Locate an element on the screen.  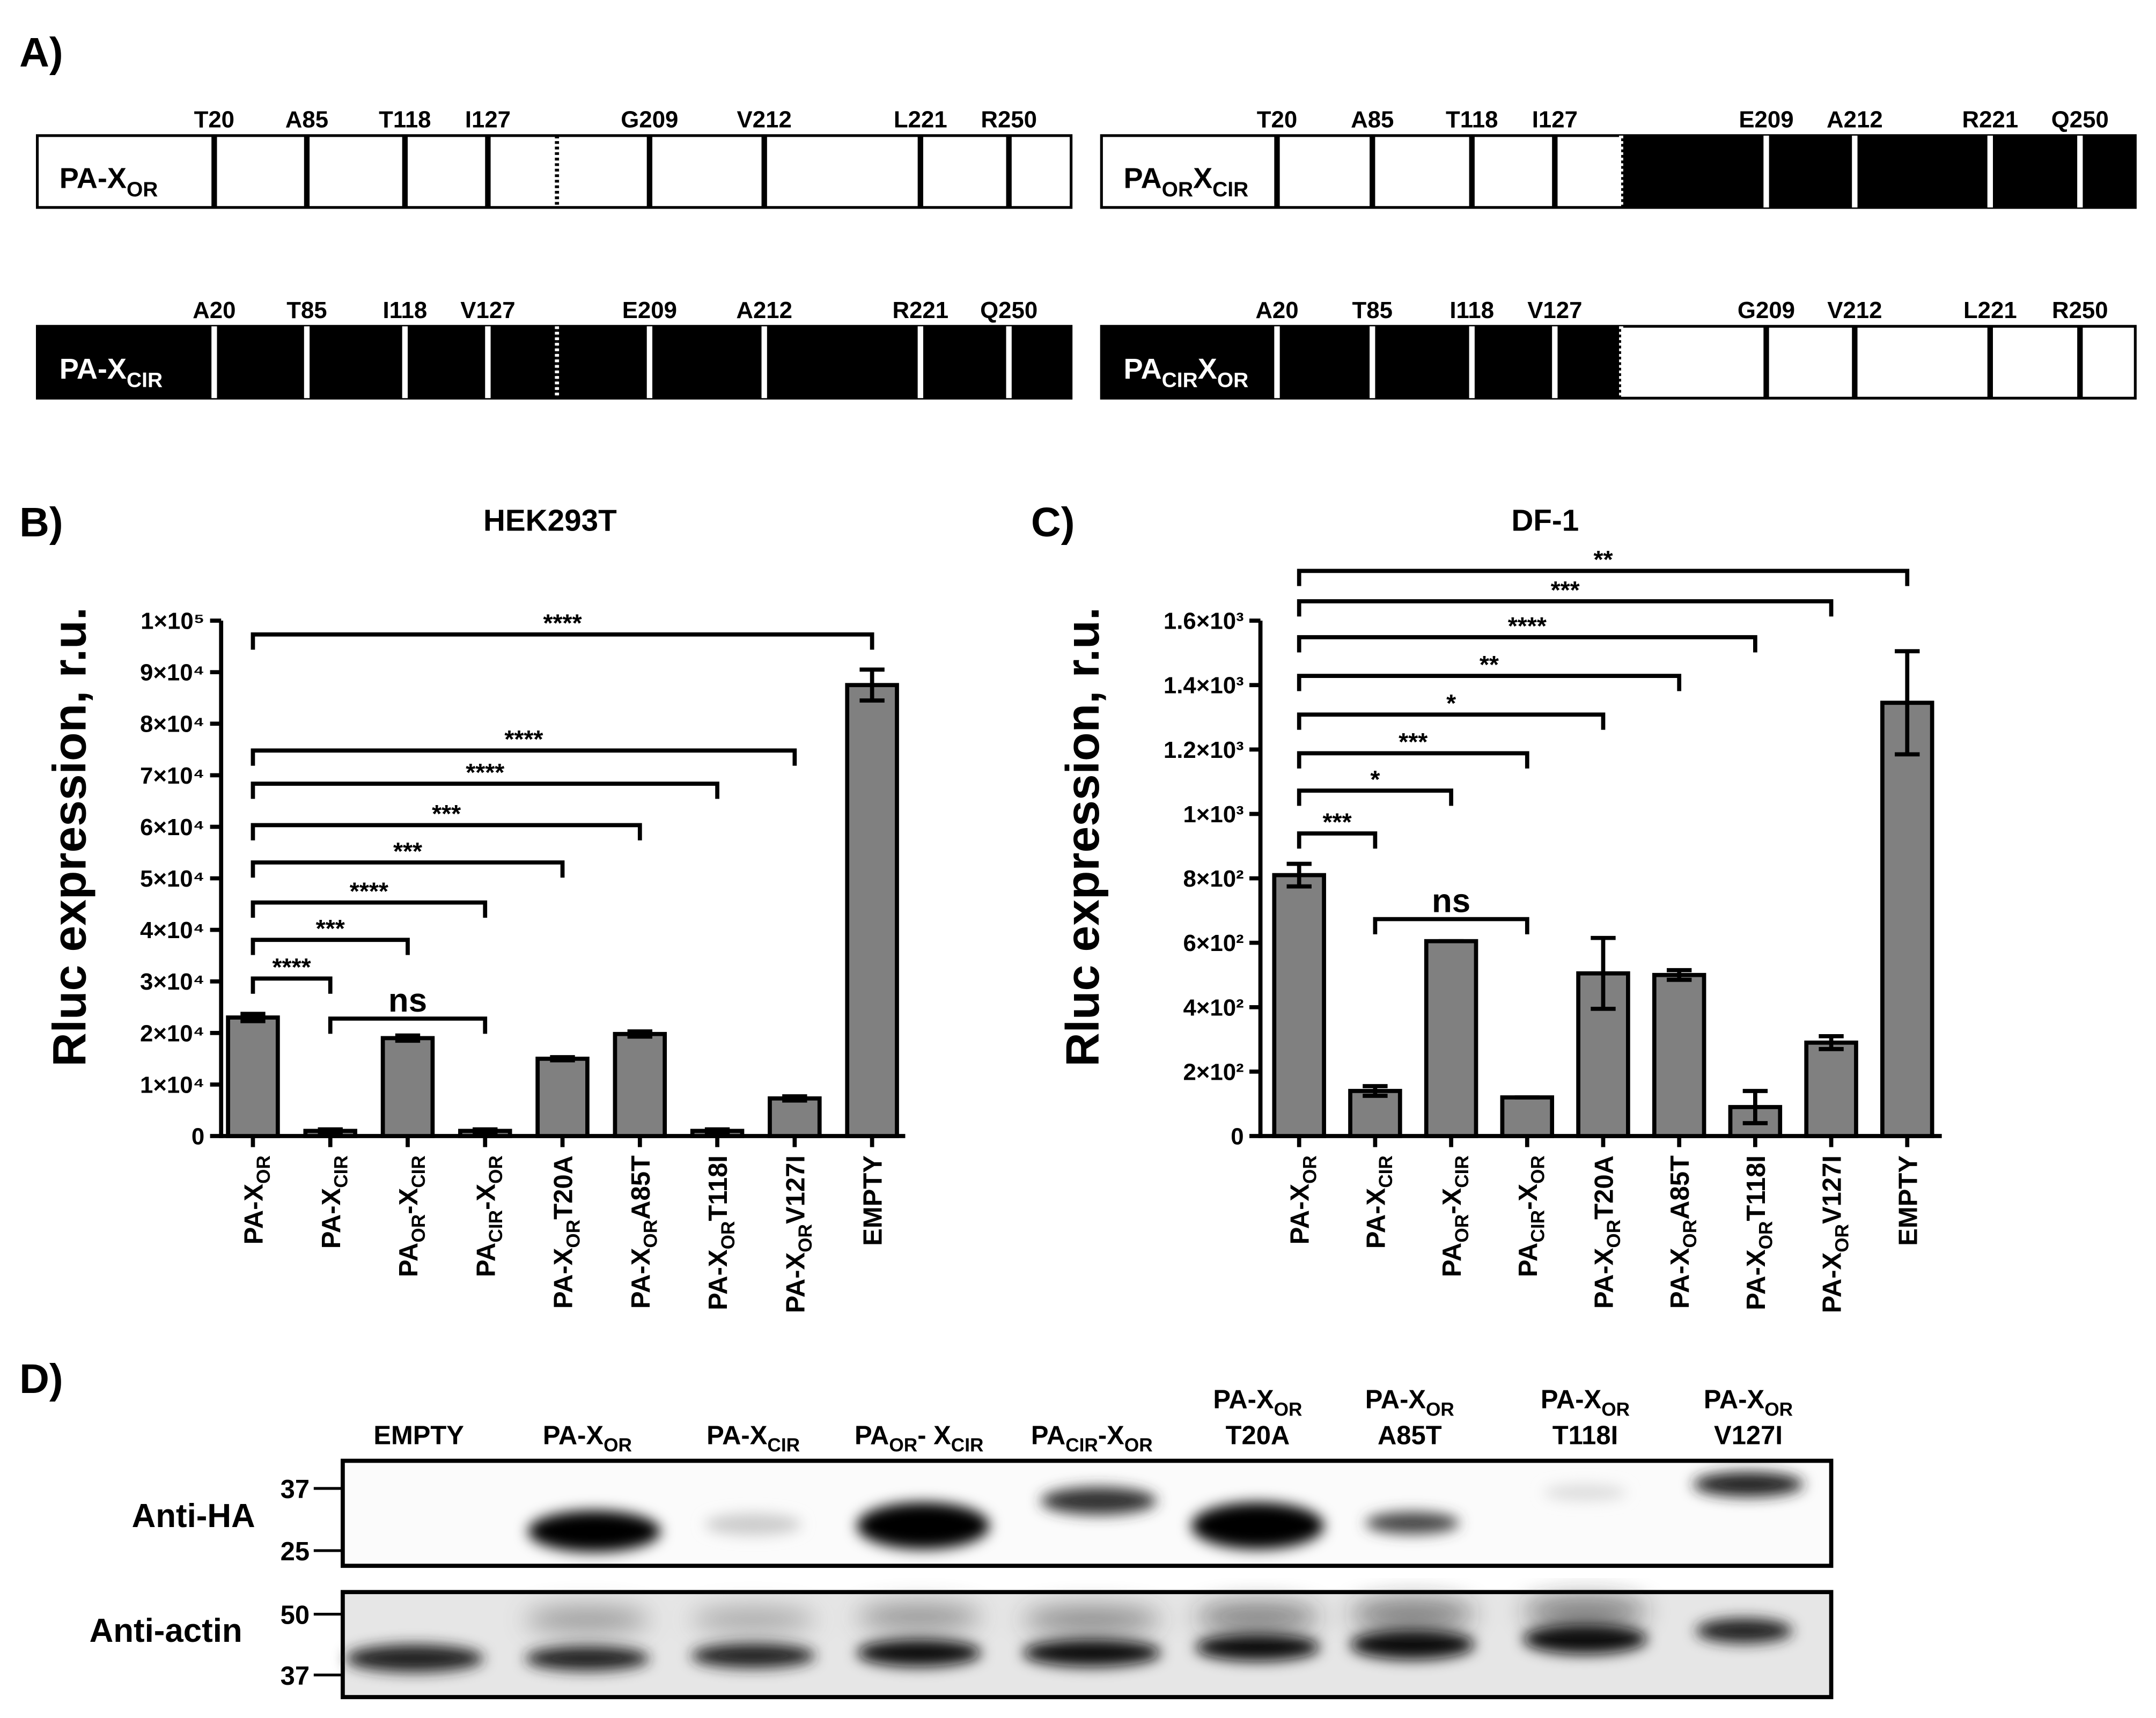
mutation-label: Q250 is located at coordinates (1008, 310).